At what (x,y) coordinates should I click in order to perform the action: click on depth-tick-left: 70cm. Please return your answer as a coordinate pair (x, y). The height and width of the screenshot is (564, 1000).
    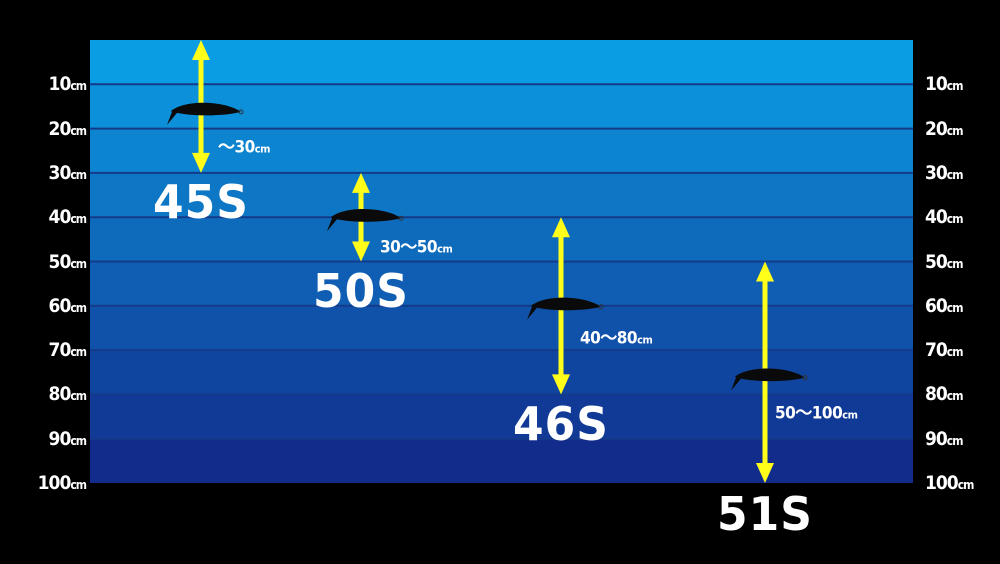
    Looking at the image, I should click on (67, 350).